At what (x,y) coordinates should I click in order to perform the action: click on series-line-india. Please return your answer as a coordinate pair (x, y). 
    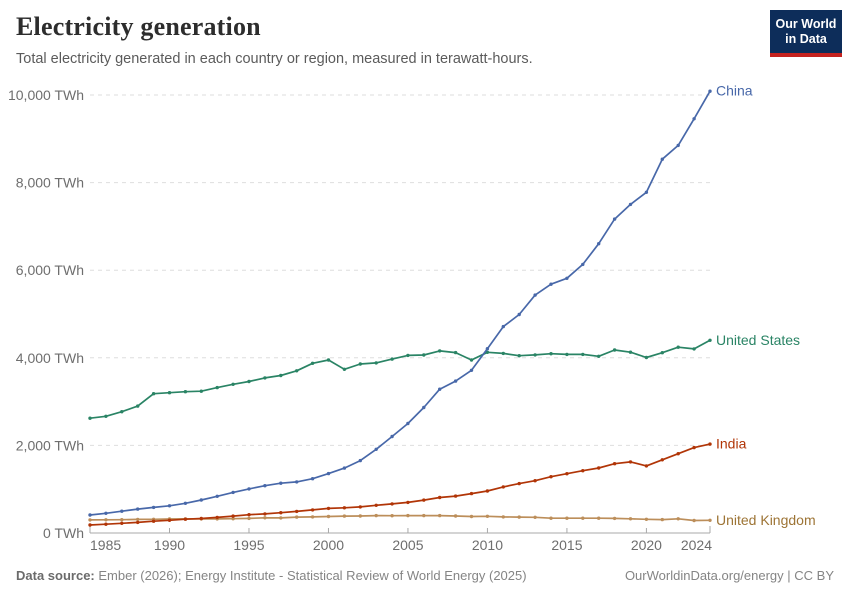
    Looking at the image, I should click on (400, 484).